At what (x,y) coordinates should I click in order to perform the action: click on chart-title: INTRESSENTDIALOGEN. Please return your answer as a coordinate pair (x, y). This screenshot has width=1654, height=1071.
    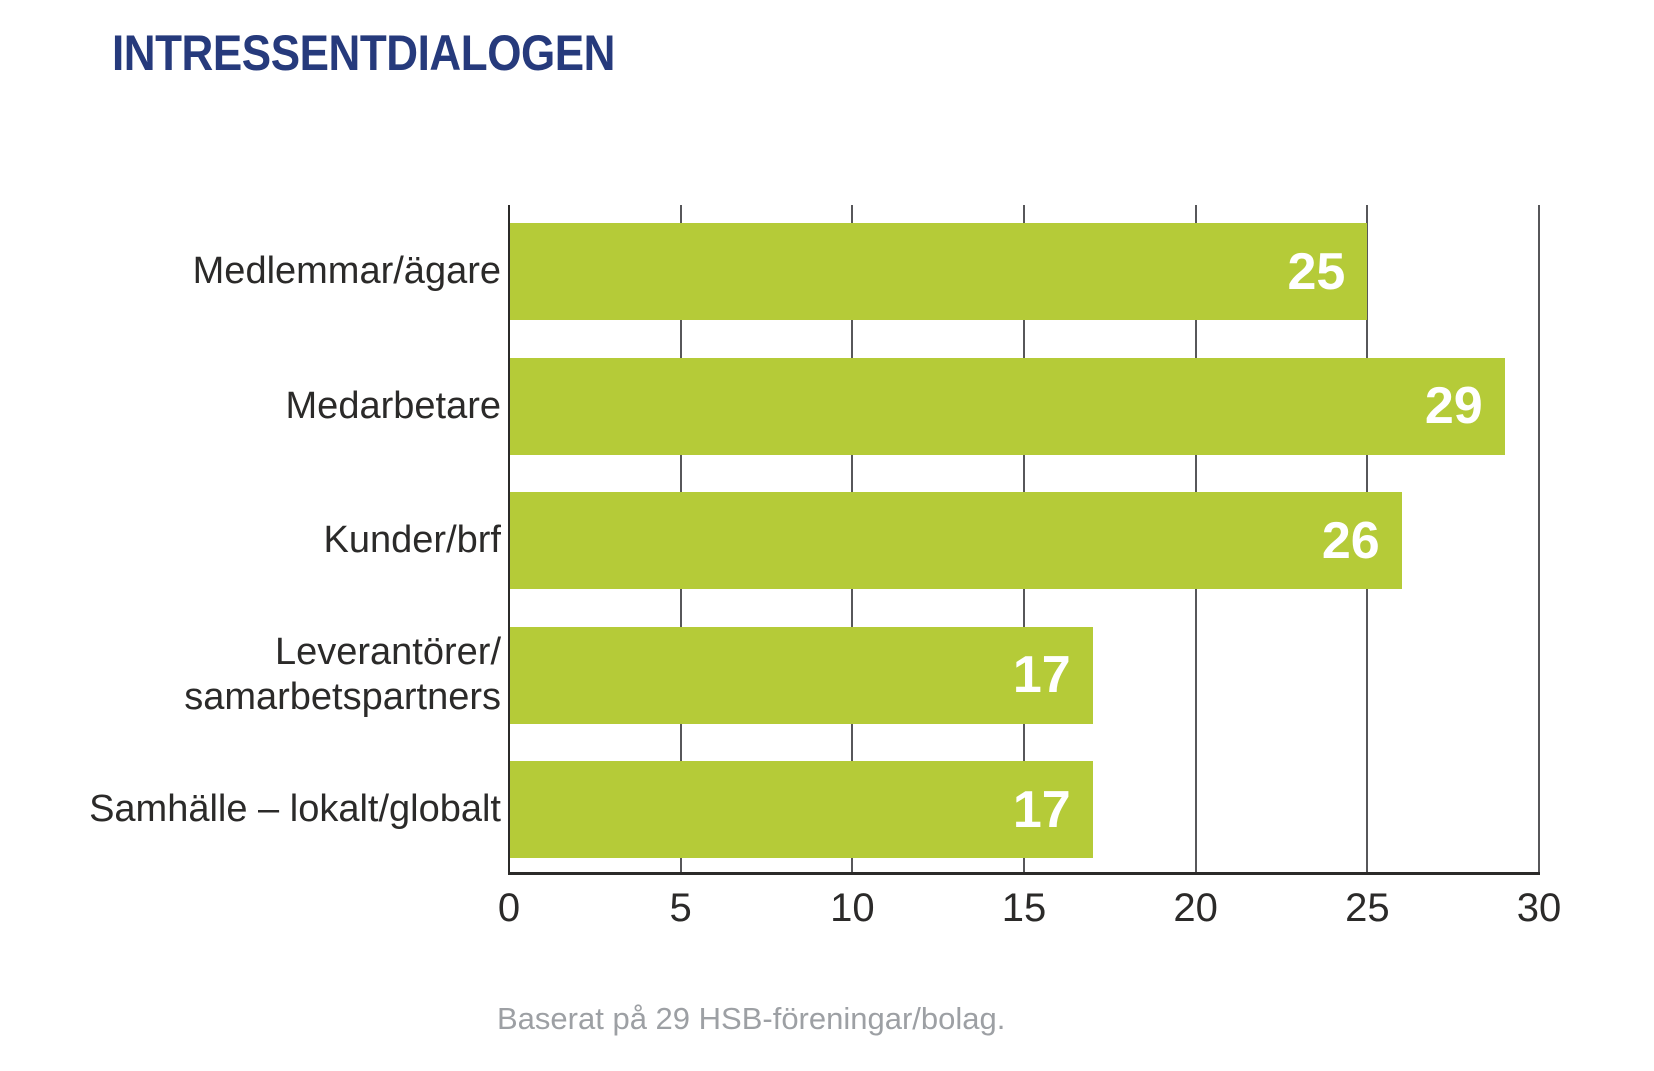
    Looking at the image, I should click on (364, 53).